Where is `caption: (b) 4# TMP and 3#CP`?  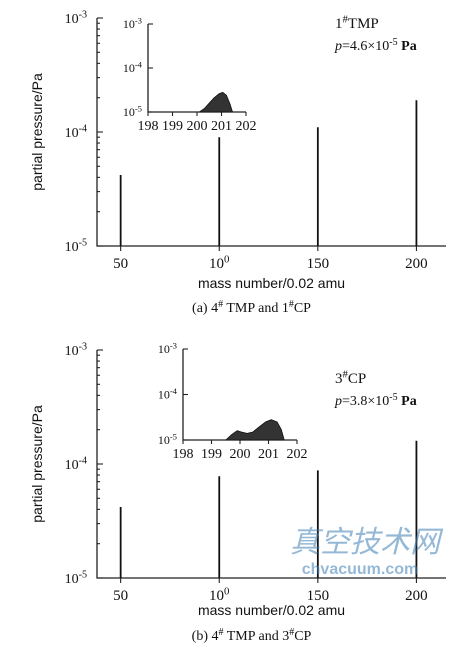
caption: (b) 4# TMP and 3#CP is located at coordinates (252, 635).